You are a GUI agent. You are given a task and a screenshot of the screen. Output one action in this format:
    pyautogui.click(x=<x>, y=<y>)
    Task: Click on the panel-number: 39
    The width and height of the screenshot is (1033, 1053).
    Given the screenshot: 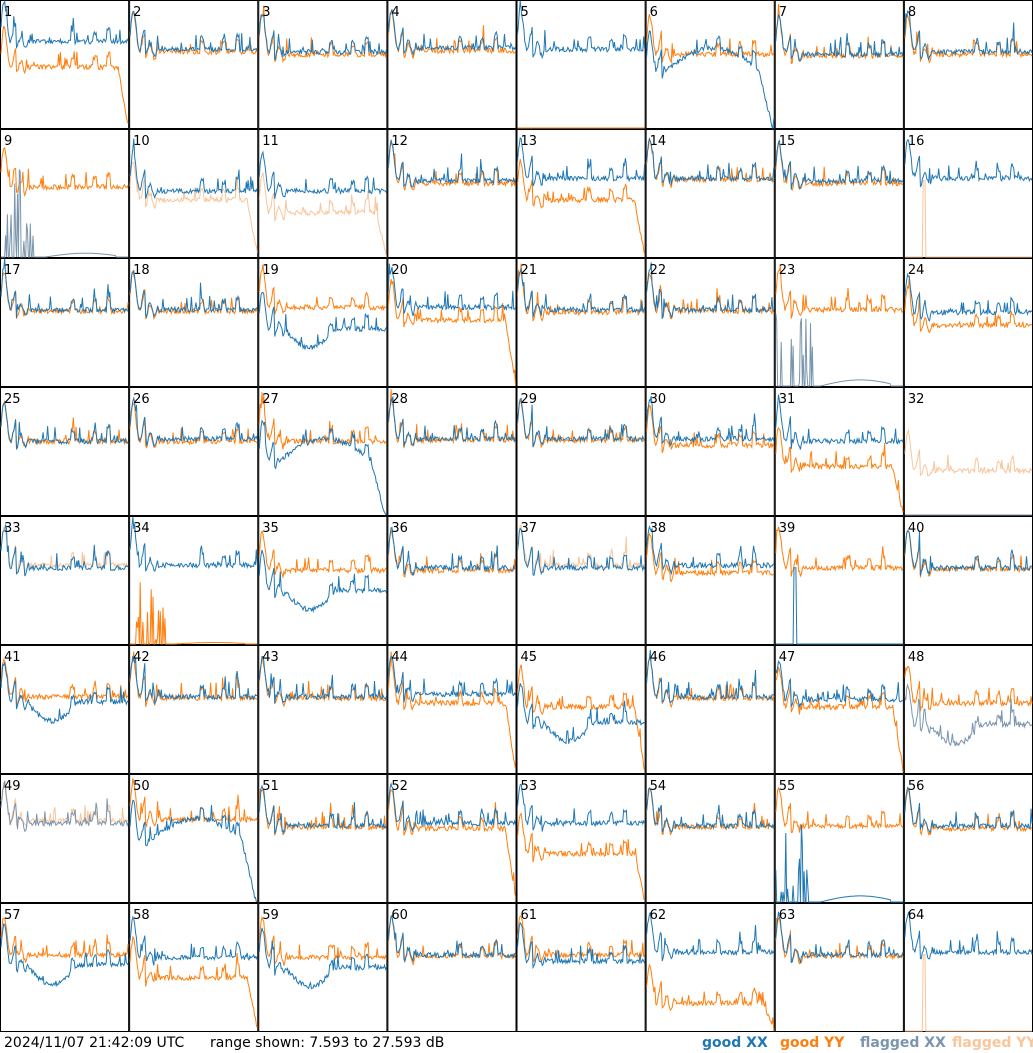 What is the action you would take?
    pyautogui.click(x=787, y=528)
    